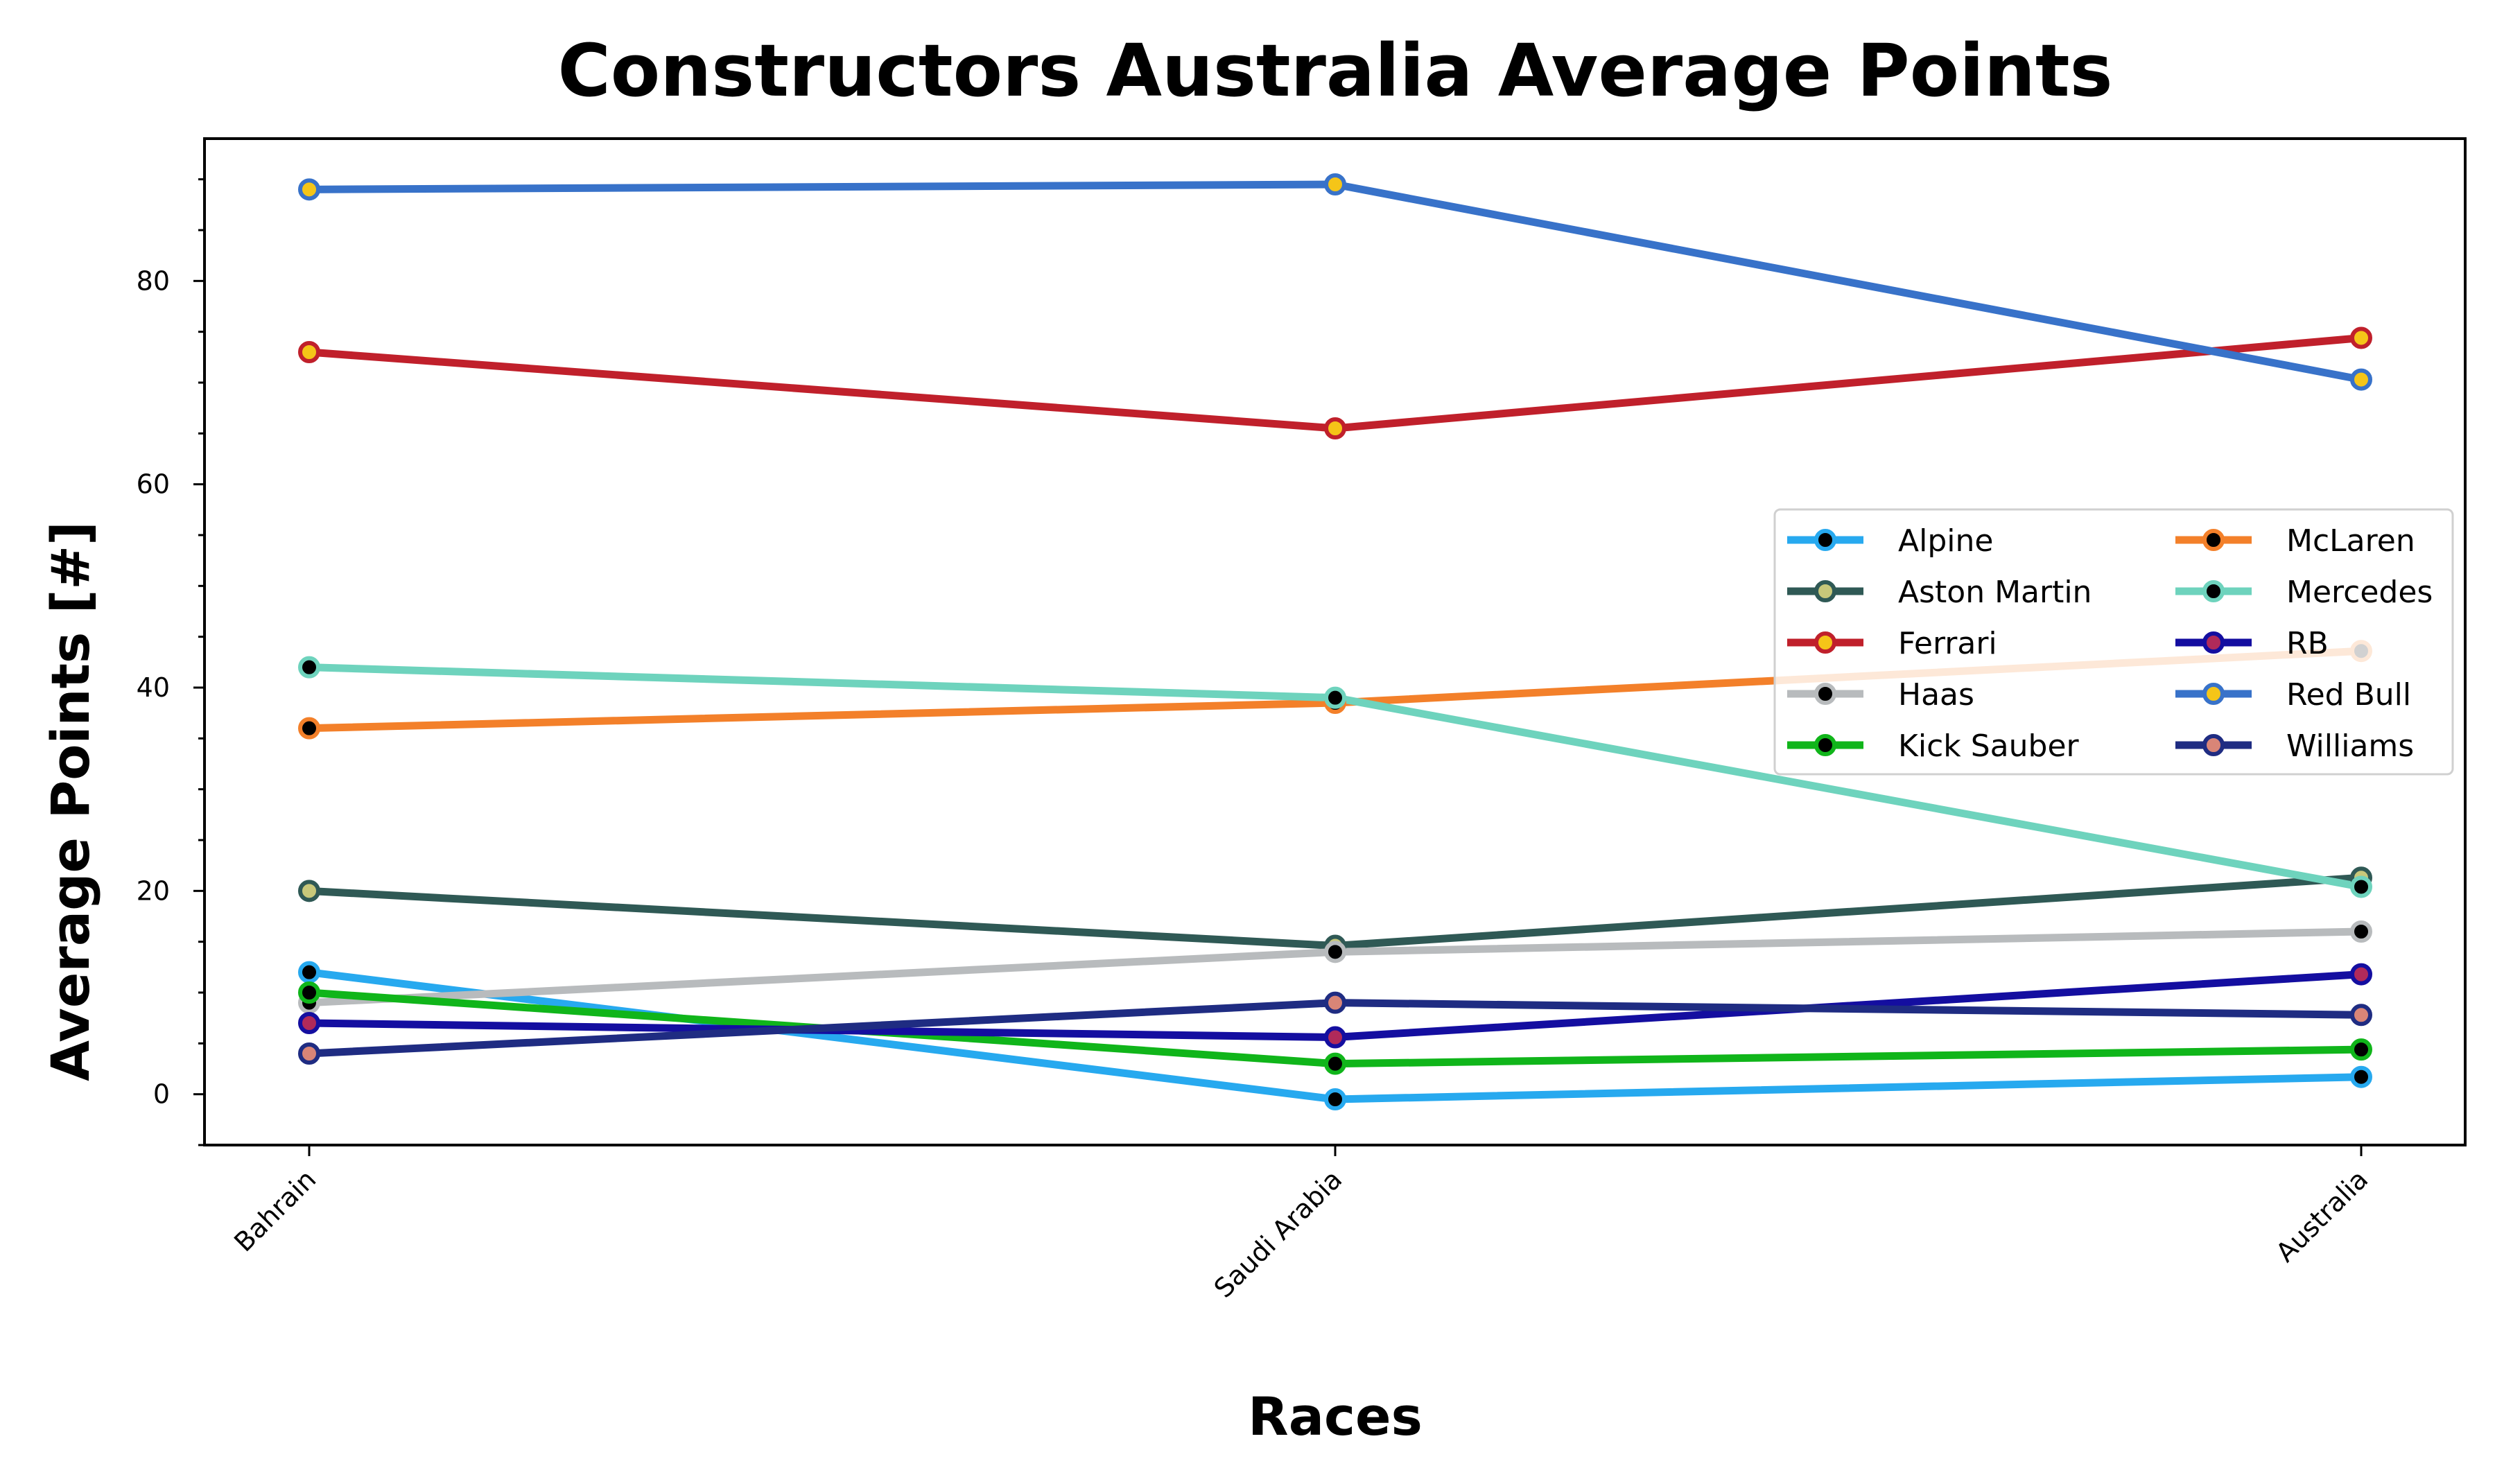  What do you see at coordinates (1989, 746) in the screenshot?
I see `legend-label-kick-sauber: Kick Sauber` at bounding box center [1989, 746].